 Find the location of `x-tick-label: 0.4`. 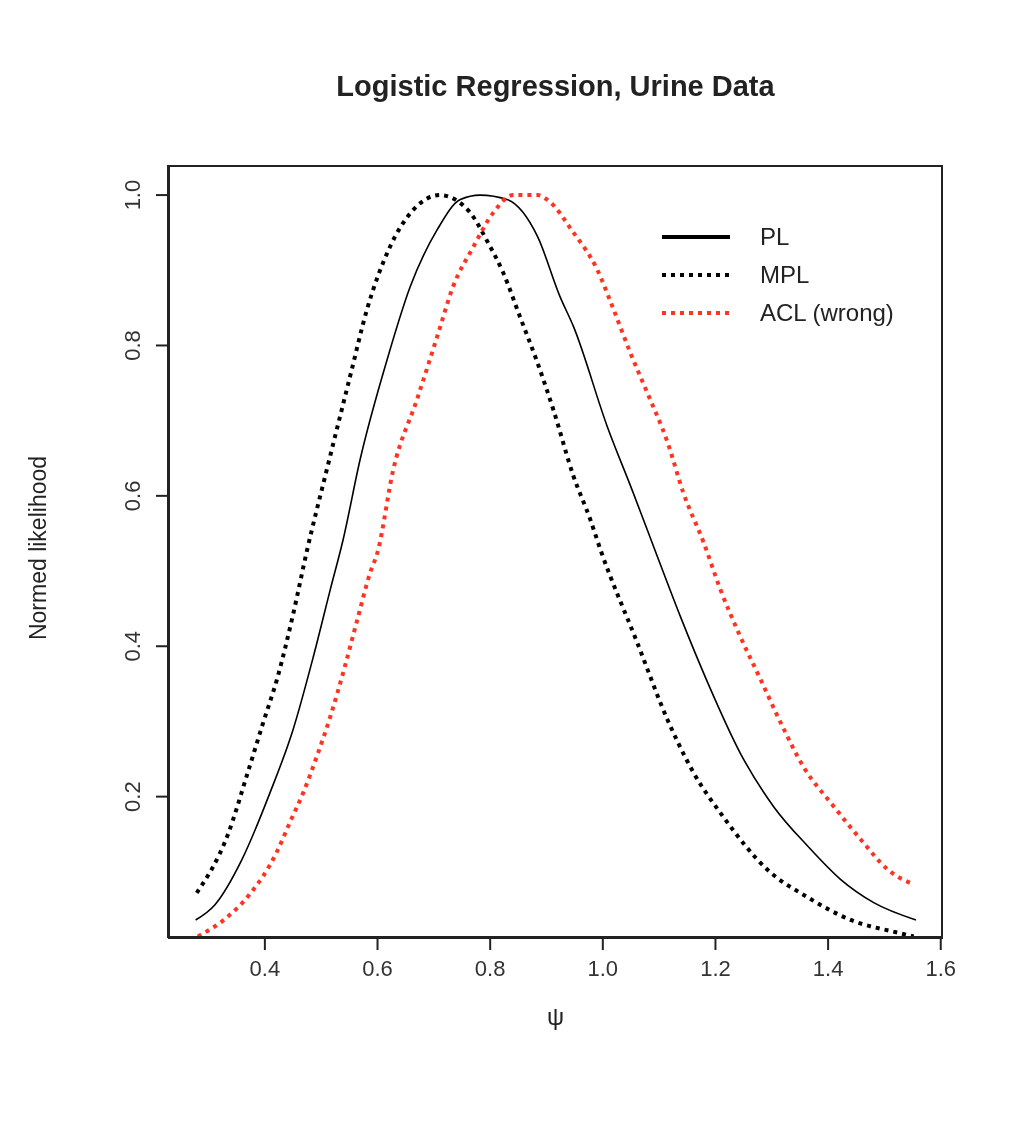

x-tick-label: 0.4 is located at coordinates (265, 968).